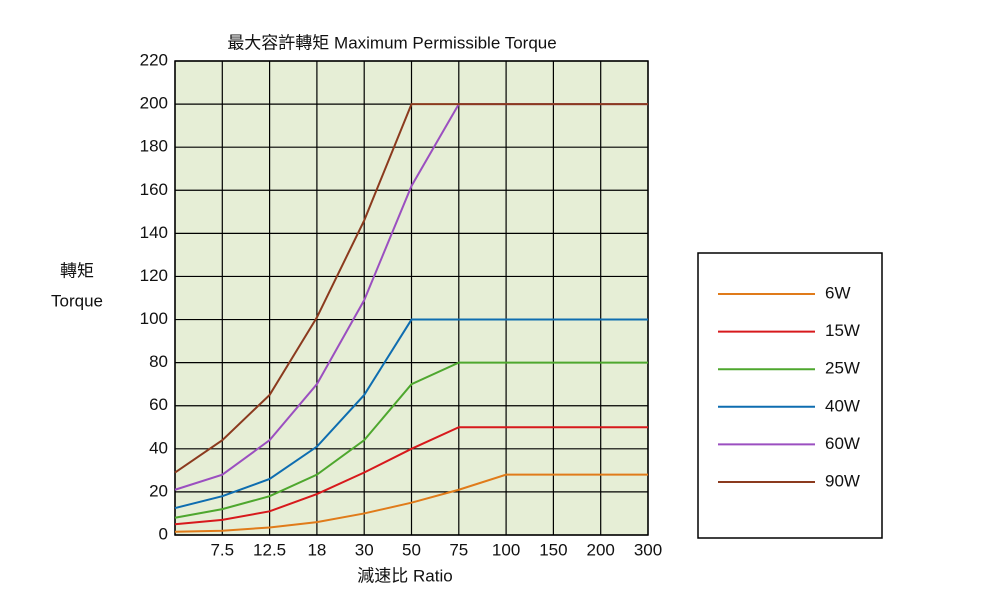 The height and width of the screenshot is (610, 990). I want to click on y-axis-label: 轉矩, so click(77, 270).